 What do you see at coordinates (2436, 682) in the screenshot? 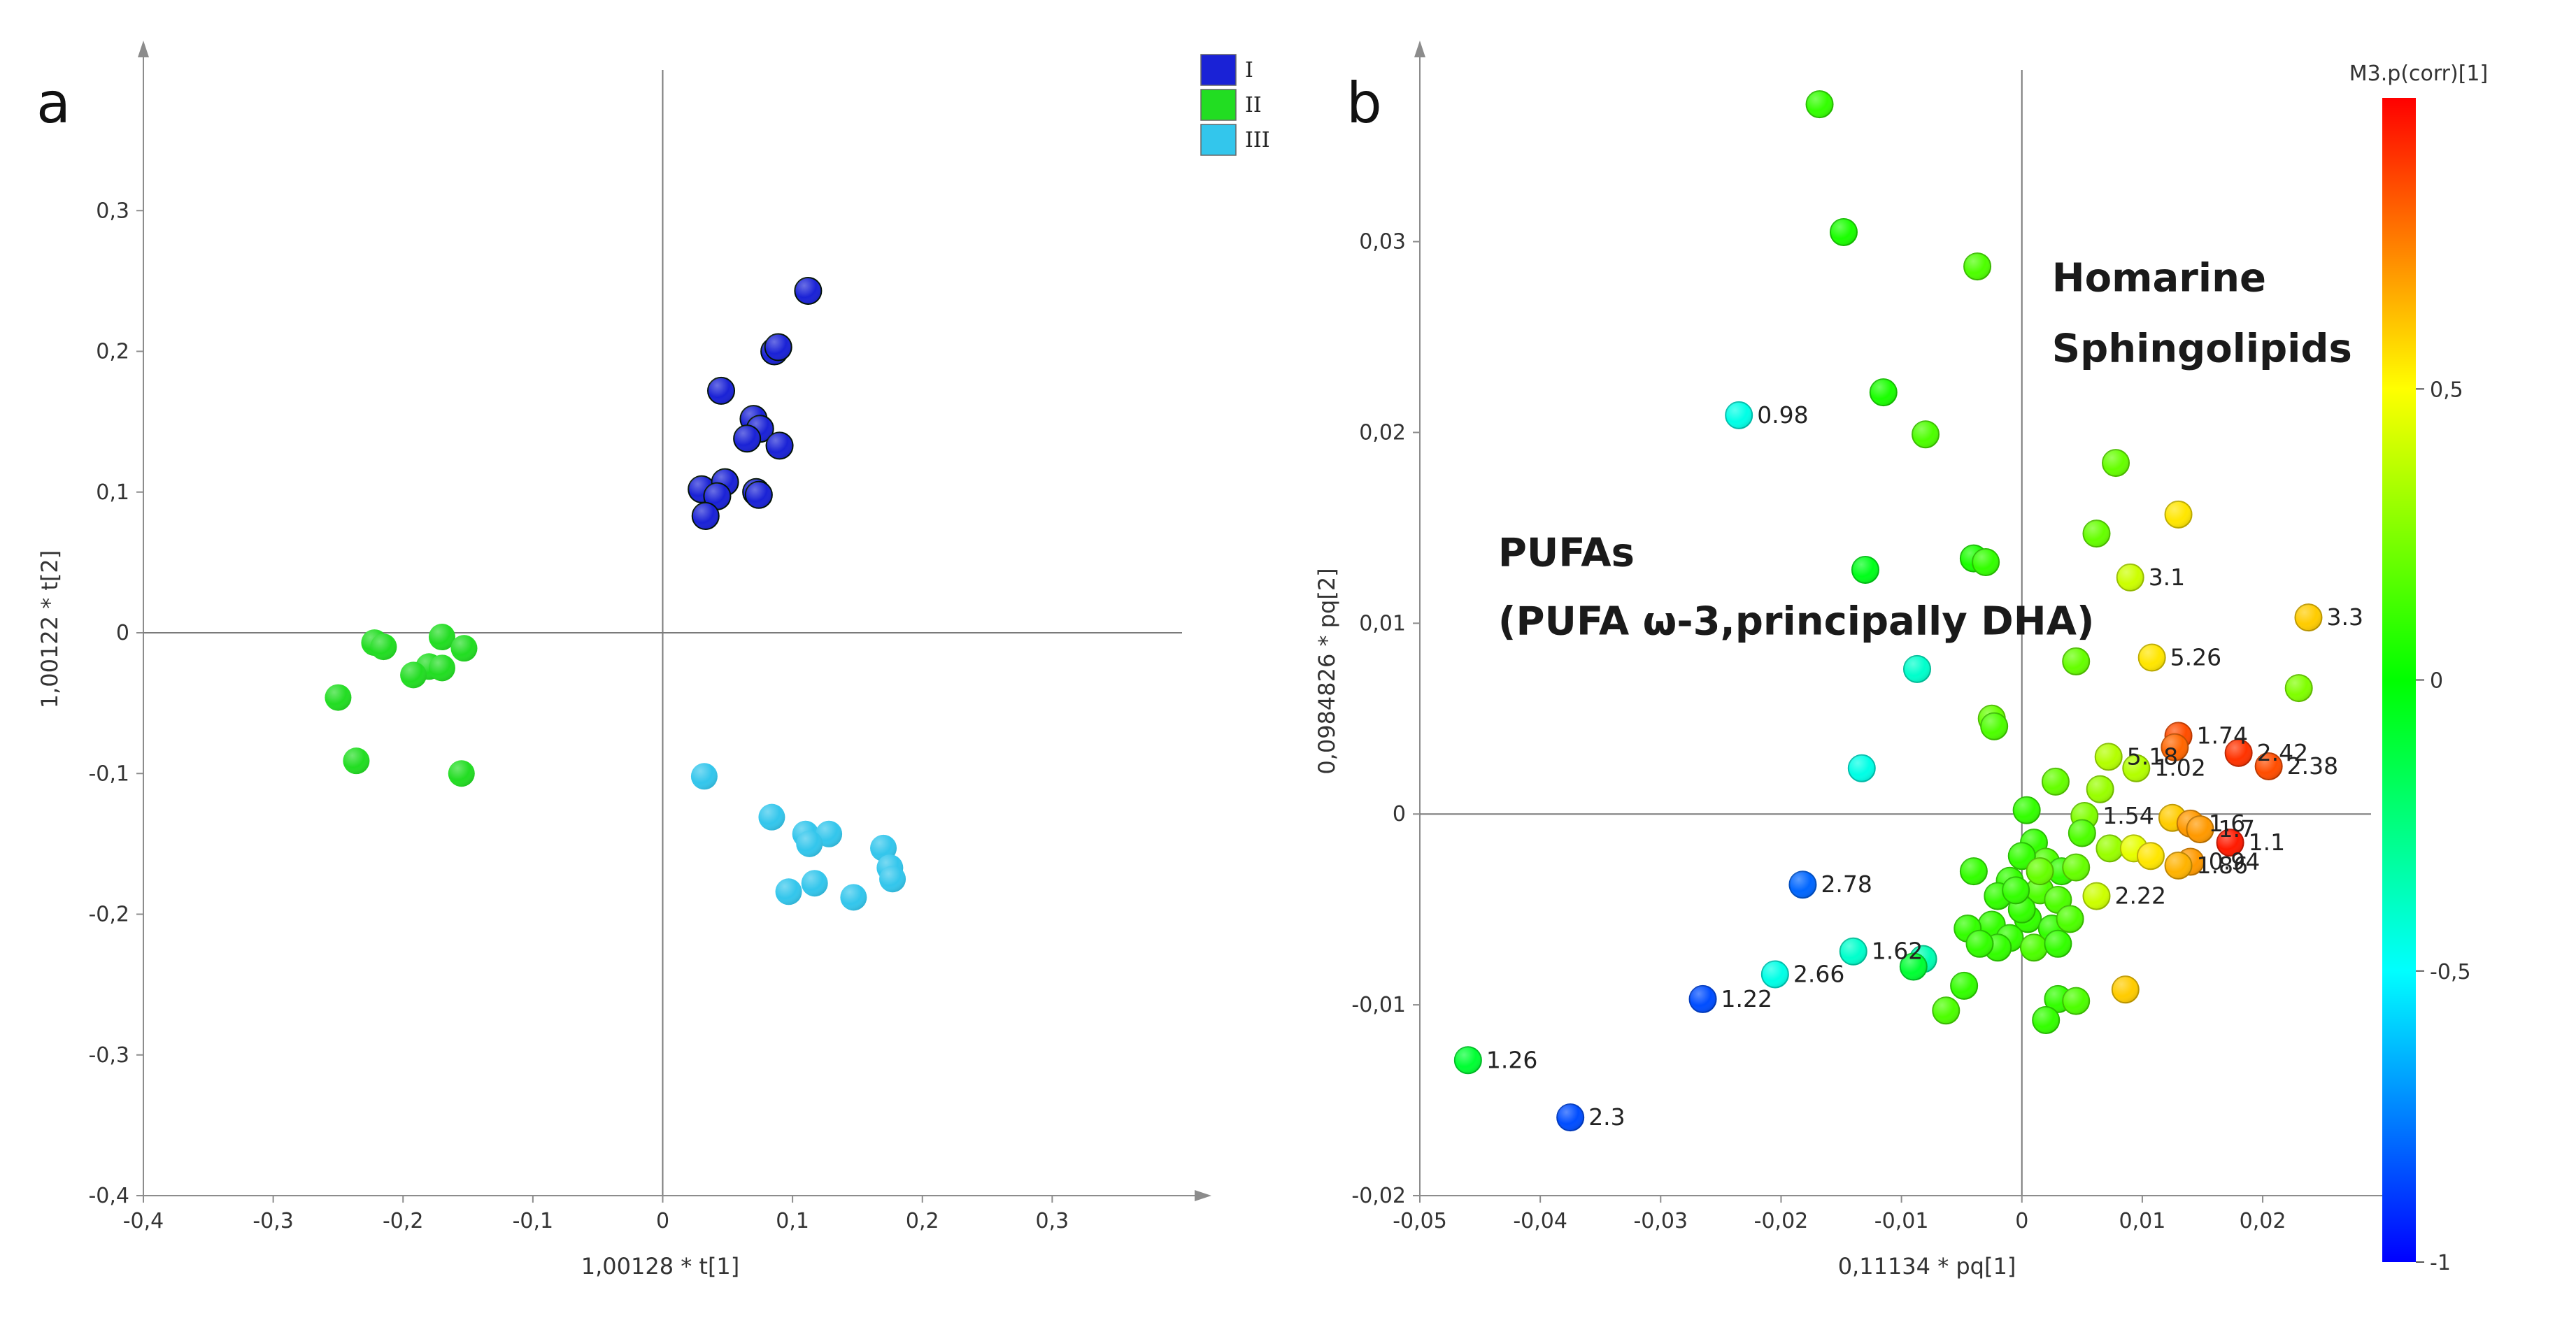
I see `colorbar-tick-label: 0` at bounding box center [2436, 682].